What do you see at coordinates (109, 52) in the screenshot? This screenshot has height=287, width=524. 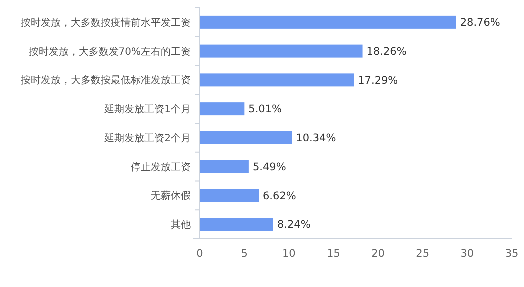 I see `y-tick-label: 按时发放，大多数发70%左右的工资` at bounding box center [109, 52].